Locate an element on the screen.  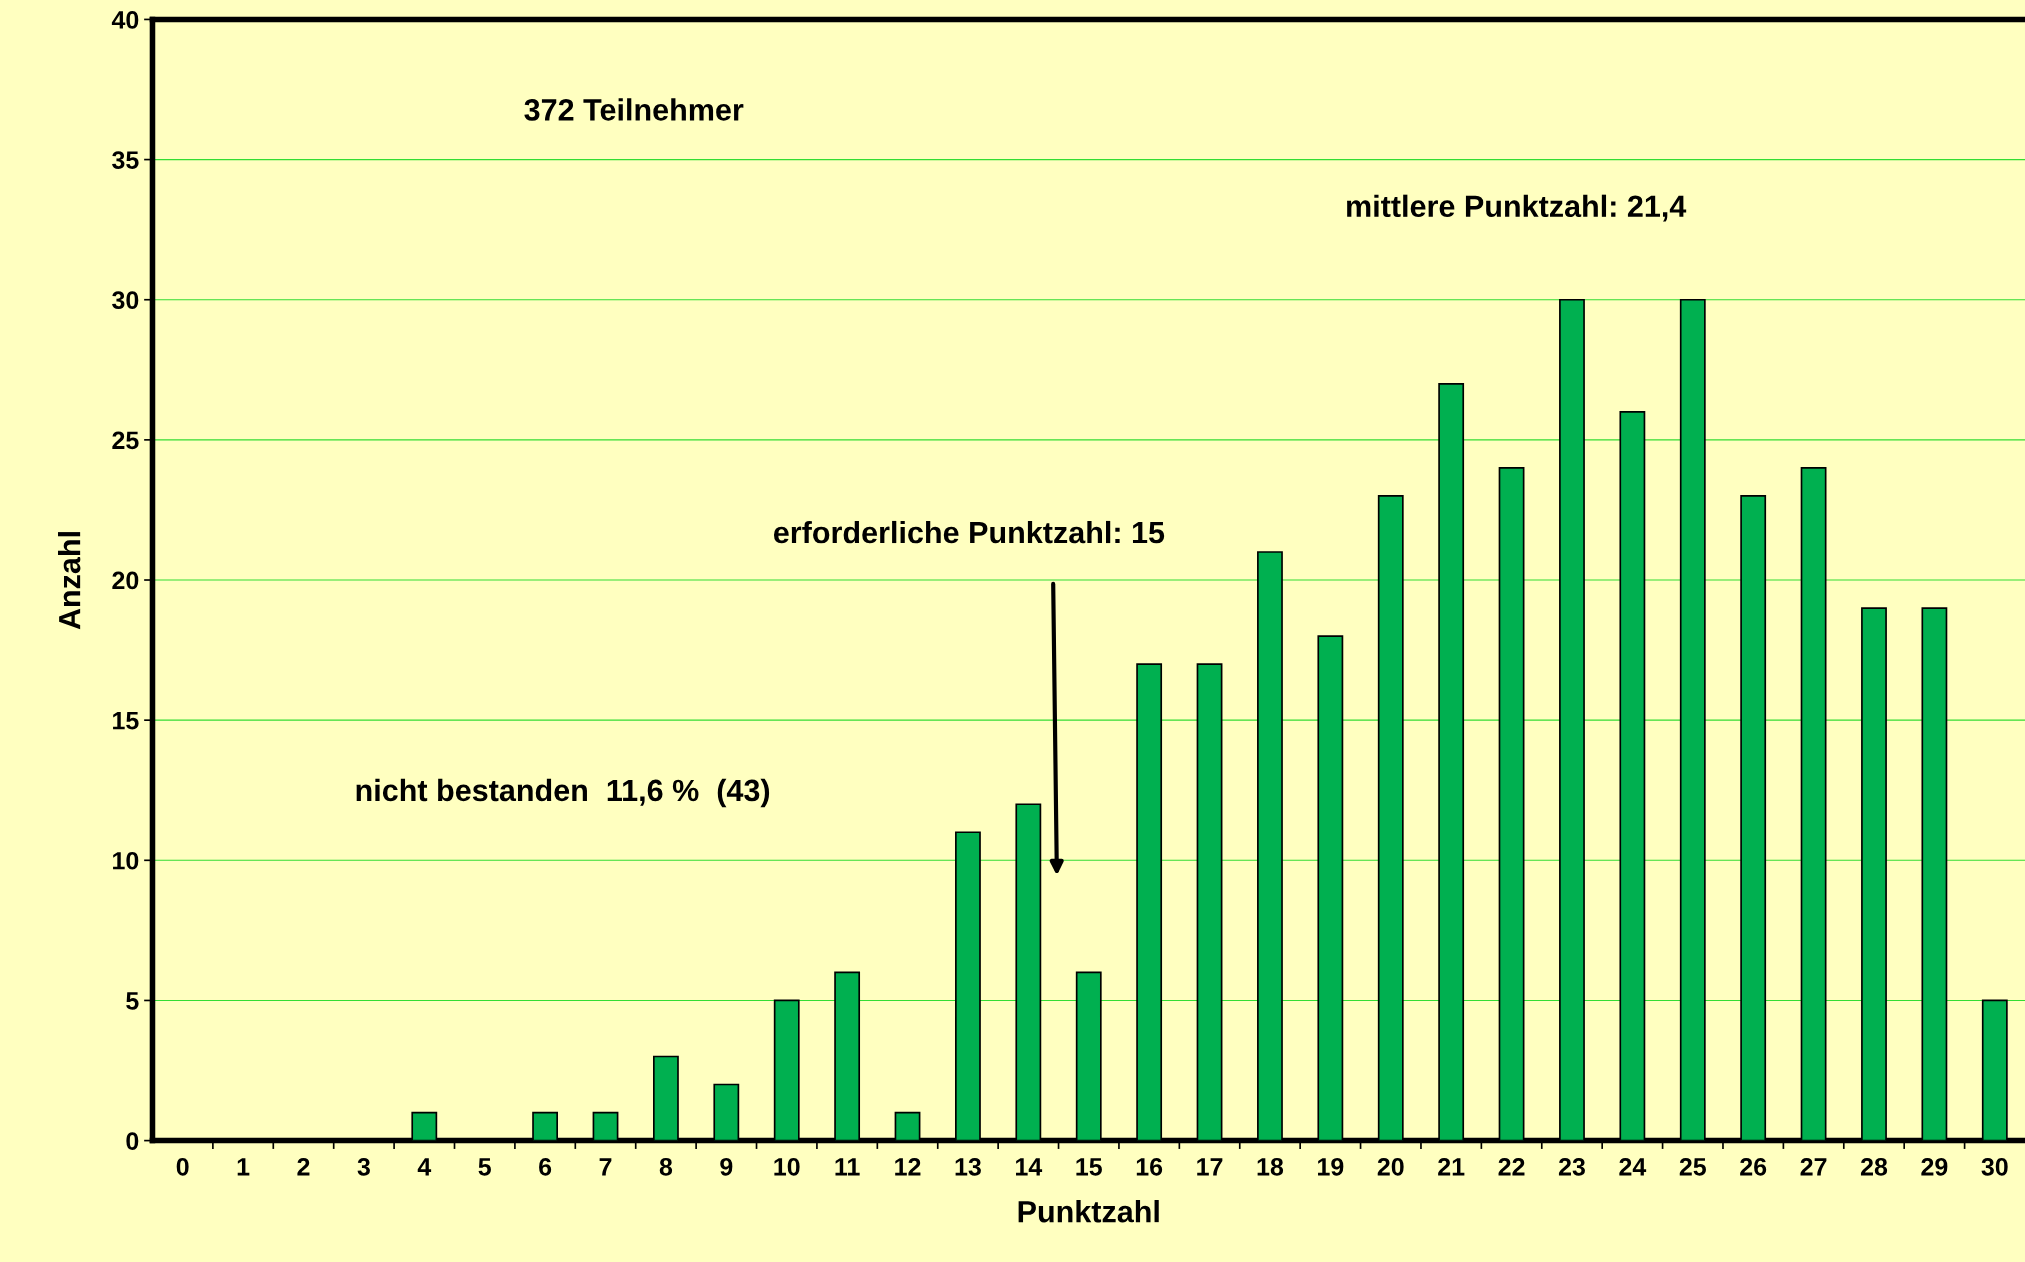
x-tick-label: 29 is located at coordinates (1934, 1166).